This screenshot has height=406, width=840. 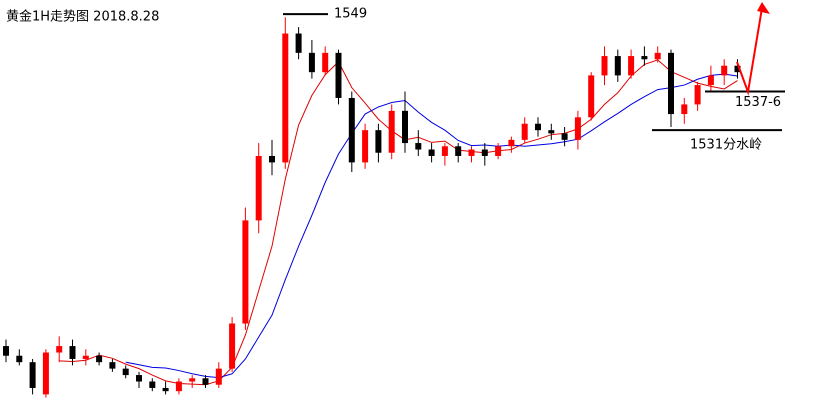 I want to click on level-label: 1549, so click(x=350, y=14).